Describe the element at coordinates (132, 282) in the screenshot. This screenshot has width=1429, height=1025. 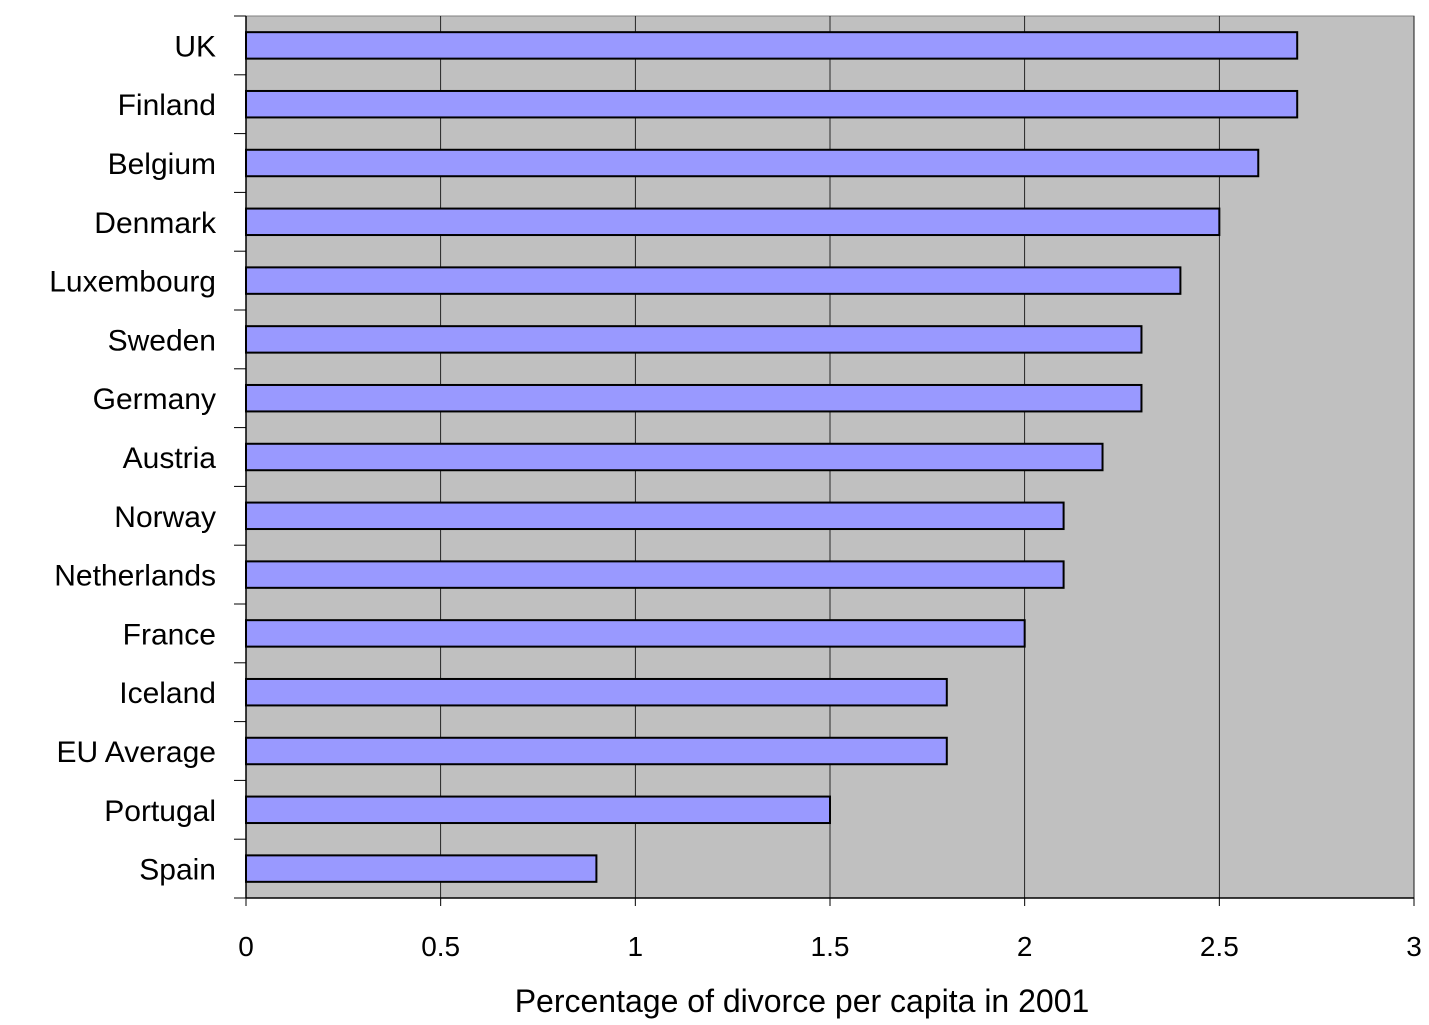
I see `category-label: Luxembourg` at that location.